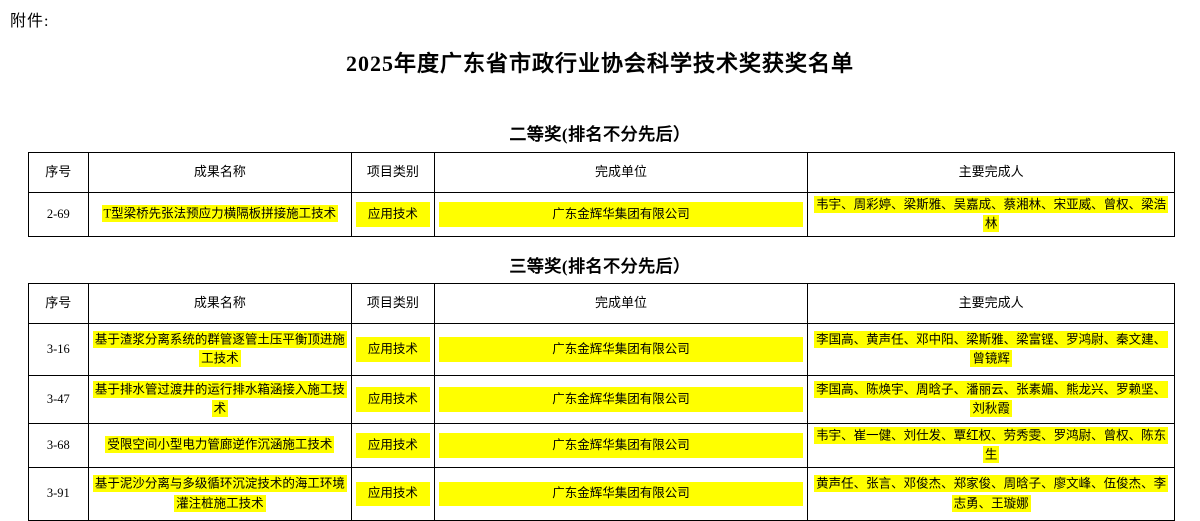  I want to click on highlight-text: 基于渣浆分离系统的群管逐管土压平衡顶进施工技术, so click(219, 348).